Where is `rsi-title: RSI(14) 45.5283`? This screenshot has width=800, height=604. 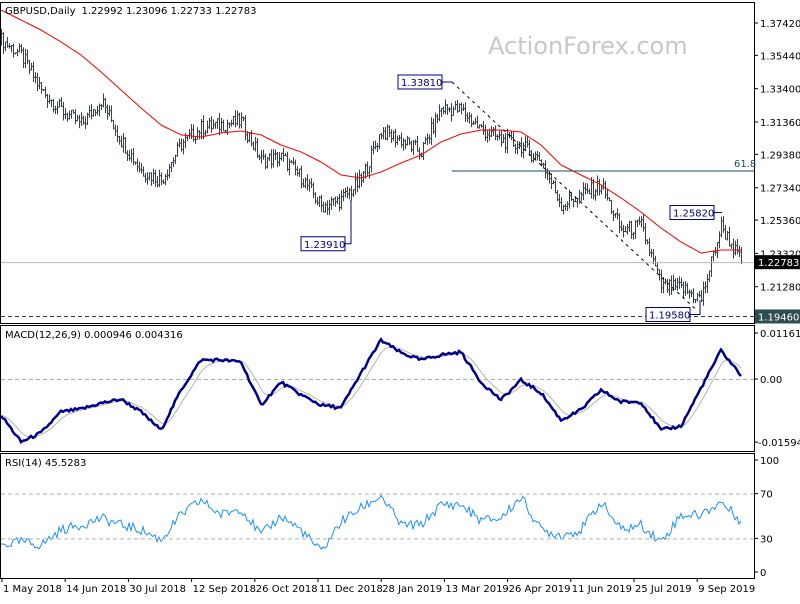 rsi-title: RSI(14) 45.5283 is located at coordinates (45, 463).